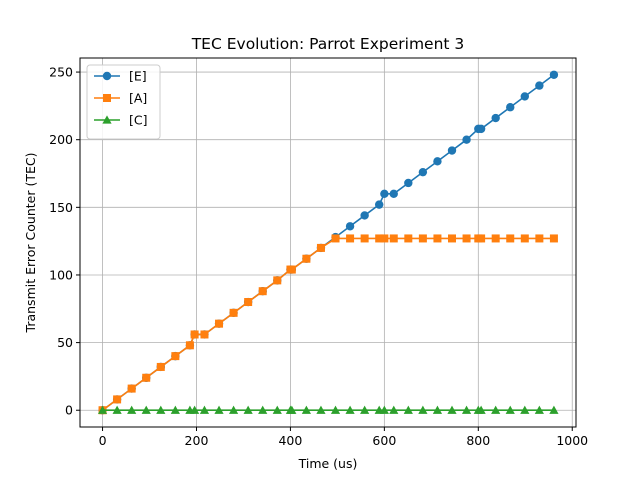 This screenshot has width=640, height=480. I want to click on x-tick-label: 600, so click(384, 440).